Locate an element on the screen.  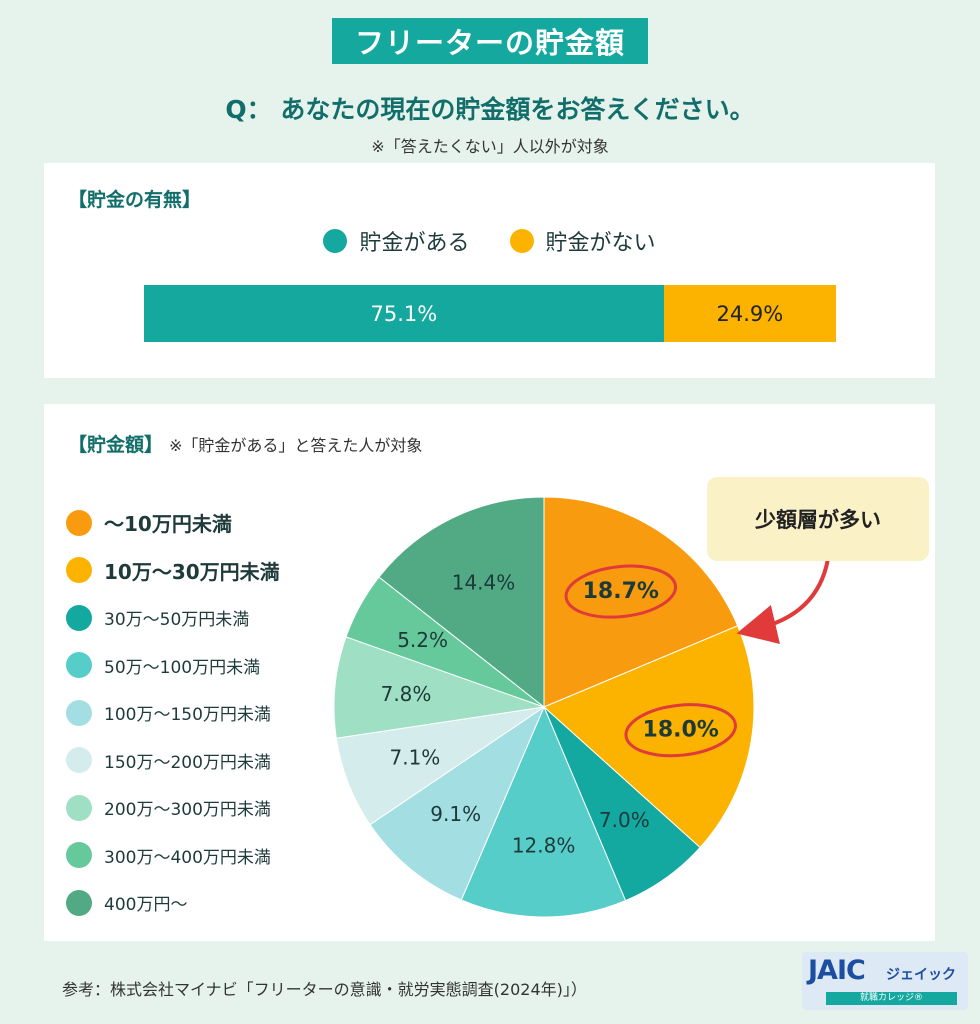
callout-box: 少額層が多い is located at coordinates (818, 519).